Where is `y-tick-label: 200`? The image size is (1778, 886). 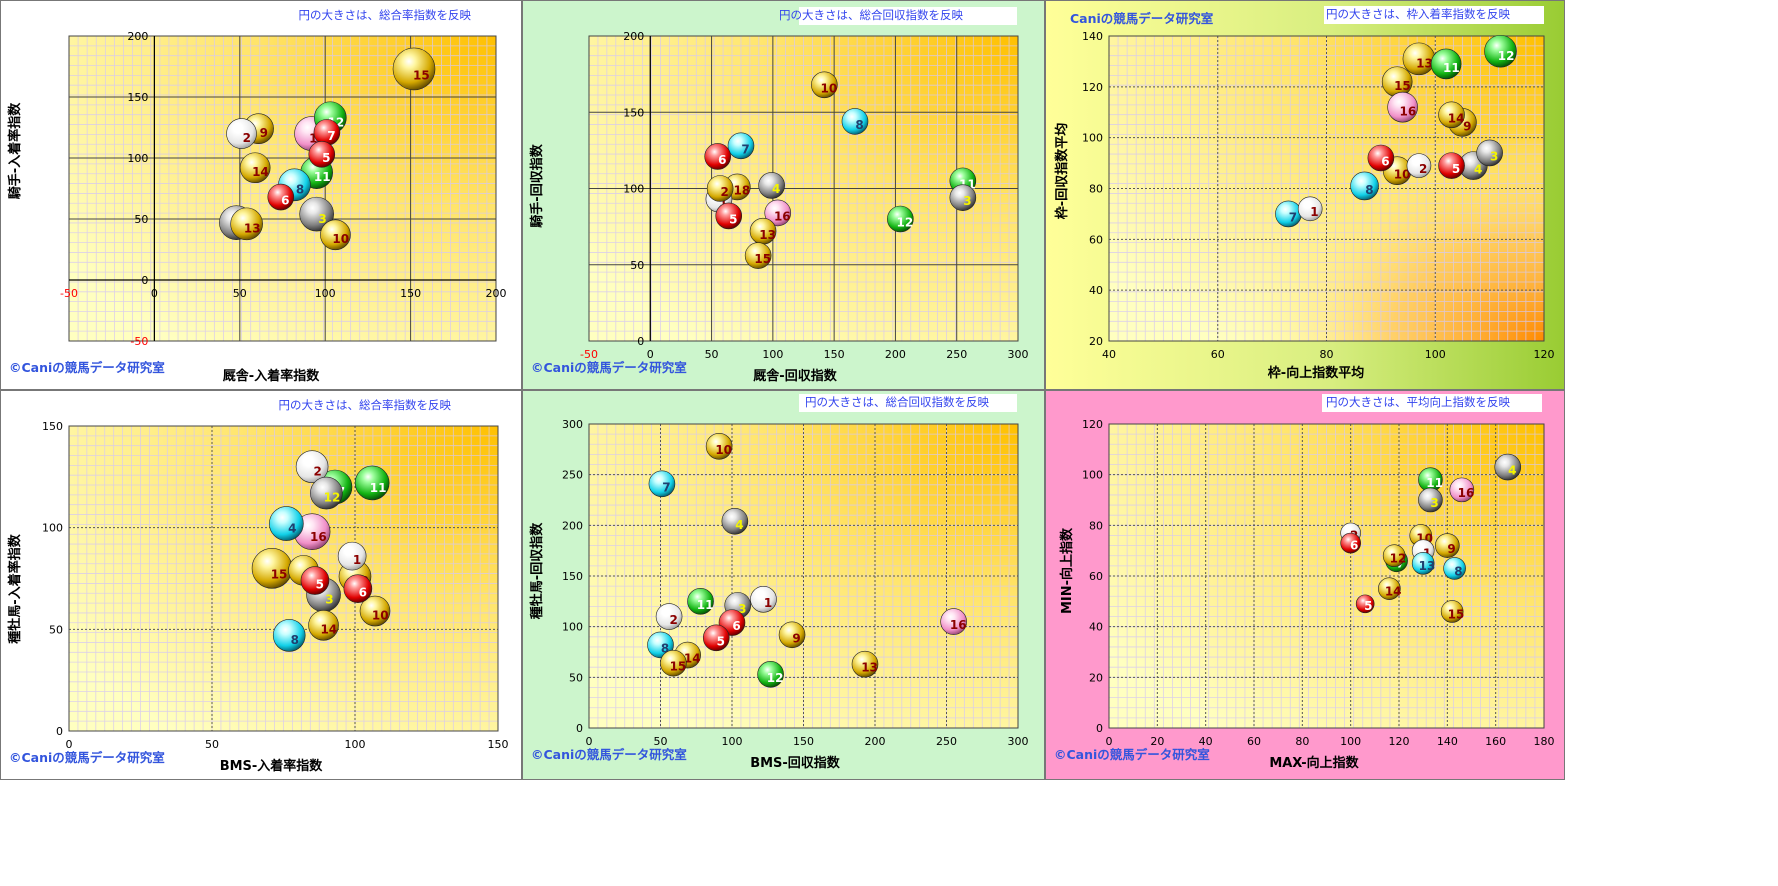 y-tick-label: 200 is located at coordinates (633, 36).